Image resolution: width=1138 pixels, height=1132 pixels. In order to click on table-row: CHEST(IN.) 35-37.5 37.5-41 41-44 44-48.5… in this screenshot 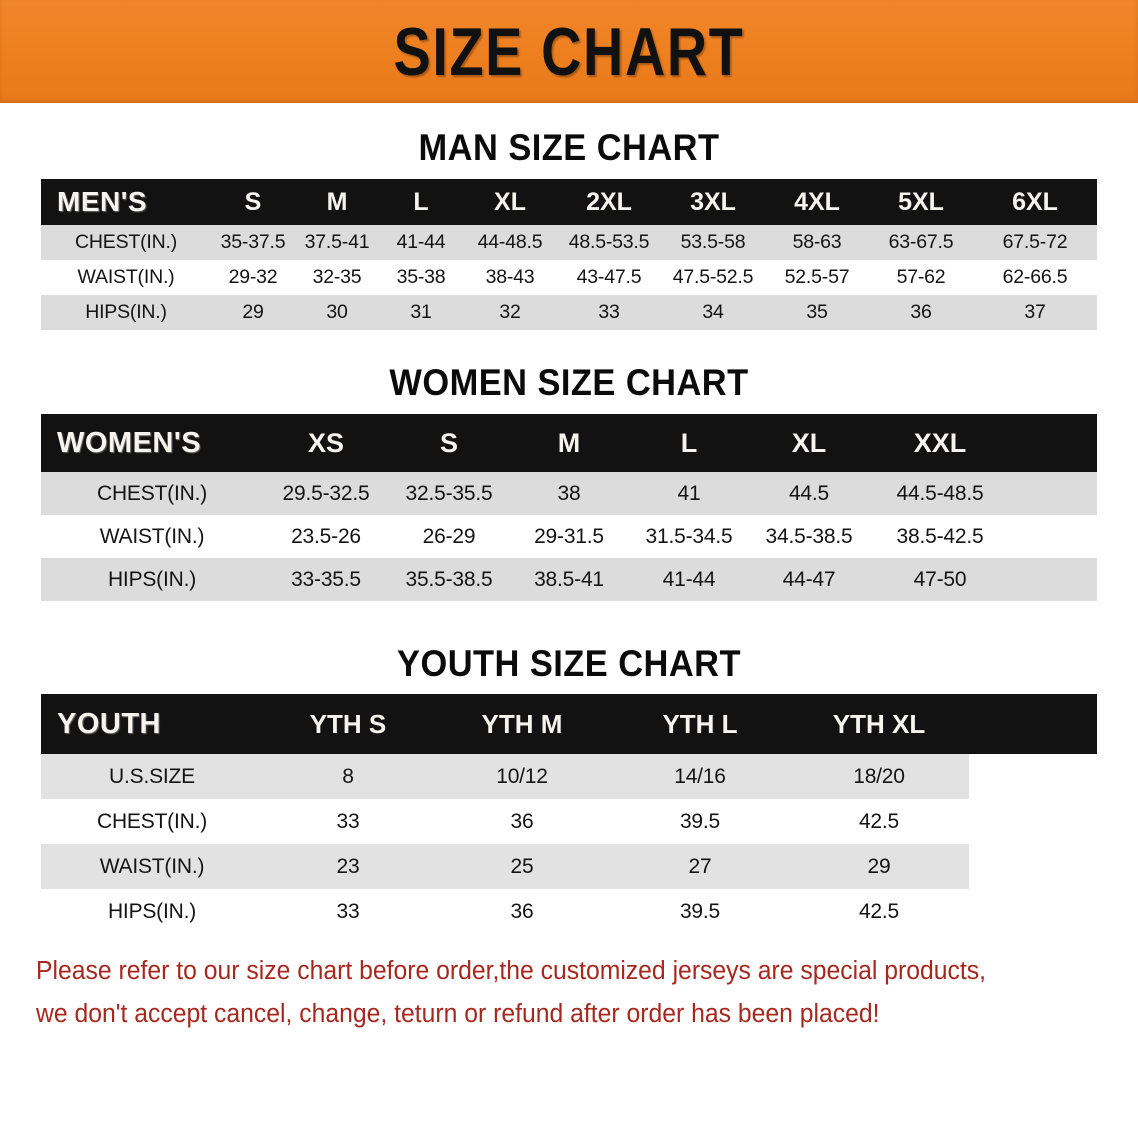, I will do `click(569, 242)`.